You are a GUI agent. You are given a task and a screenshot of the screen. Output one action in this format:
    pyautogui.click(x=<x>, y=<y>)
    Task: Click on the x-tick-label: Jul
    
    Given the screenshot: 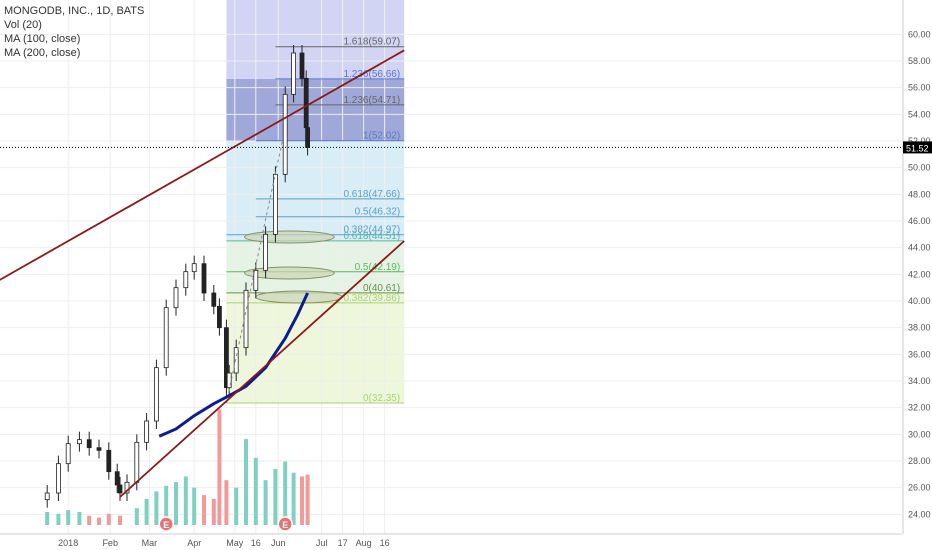 What is the action you would take?
    pyautogui.click(x=322, y=543)
    